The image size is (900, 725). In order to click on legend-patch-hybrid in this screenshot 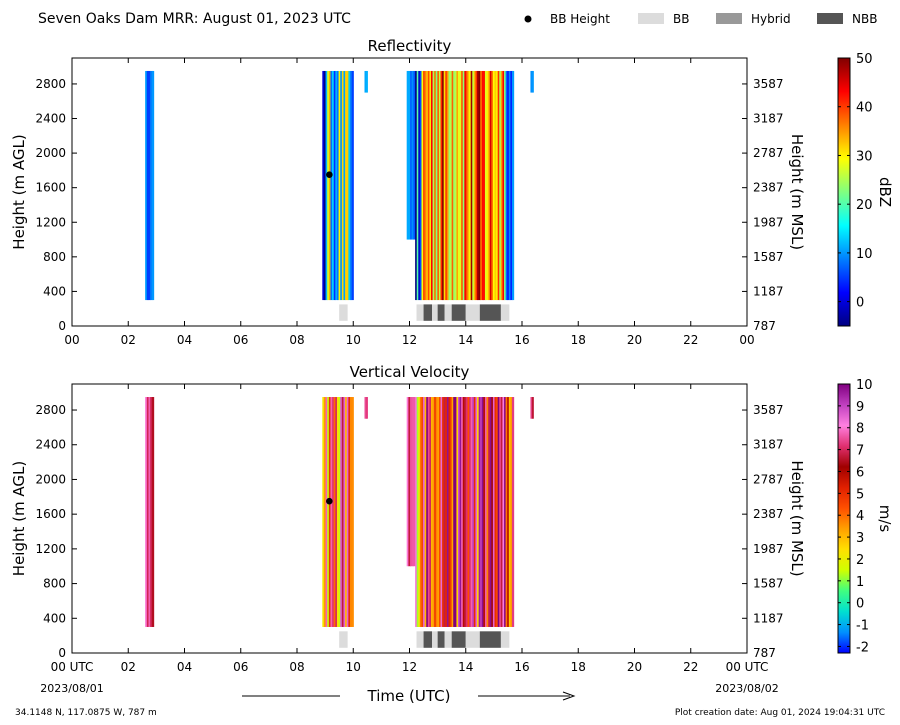, I will do `click(729, 18)`.